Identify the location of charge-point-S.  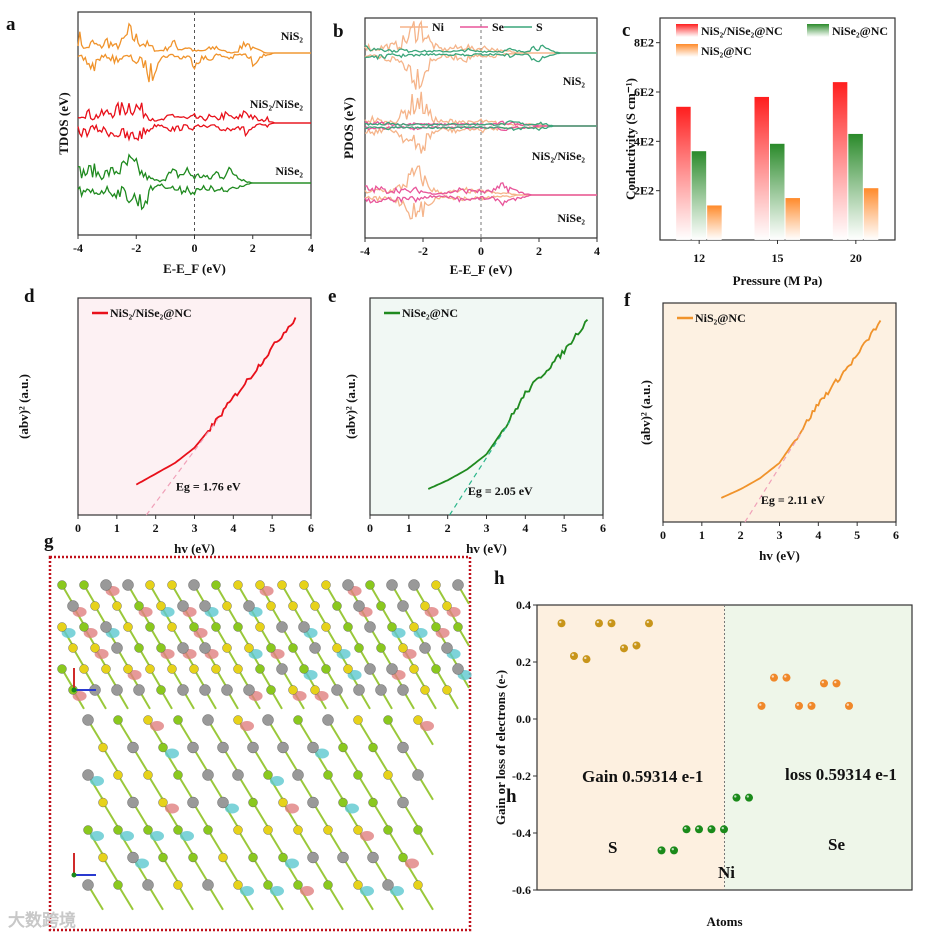
(599, 623).